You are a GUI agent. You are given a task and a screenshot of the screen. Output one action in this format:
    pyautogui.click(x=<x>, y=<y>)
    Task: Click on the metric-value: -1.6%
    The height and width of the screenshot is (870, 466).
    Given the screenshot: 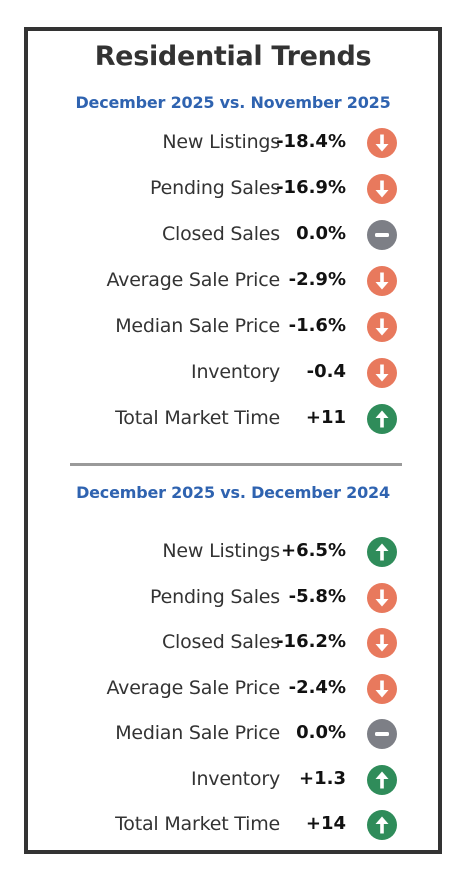 What is the action you would take?
    pyautogui.click(x=317, y=325)
    